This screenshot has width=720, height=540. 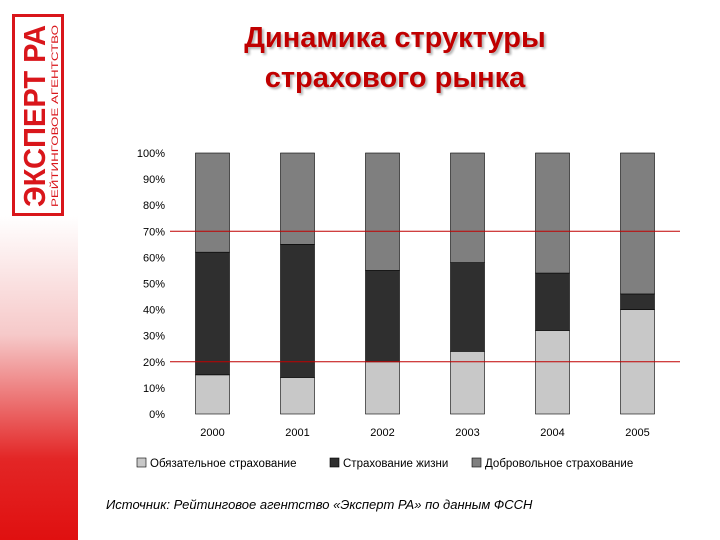 What do you see at coordinates (395, 38) in the screenshot?
I see `title-line-1: Динамика структуры` at bounding box center [395, 38].